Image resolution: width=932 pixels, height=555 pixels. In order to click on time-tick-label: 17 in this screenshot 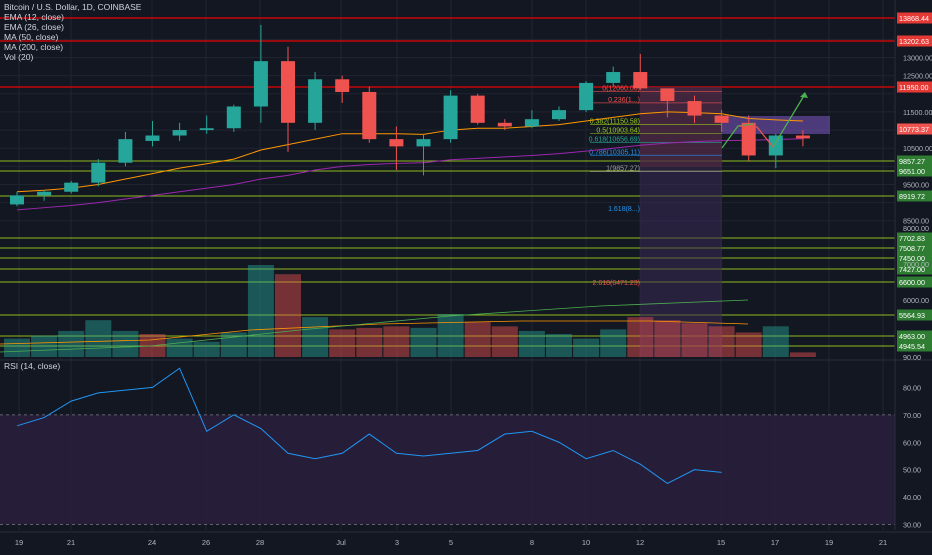, I will do `click(775, 542)`.